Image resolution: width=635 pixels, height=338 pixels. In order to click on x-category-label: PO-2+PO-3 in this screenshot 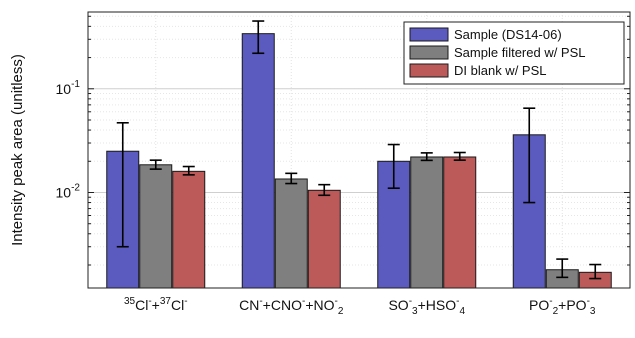, I will do `click(562, 306)`.